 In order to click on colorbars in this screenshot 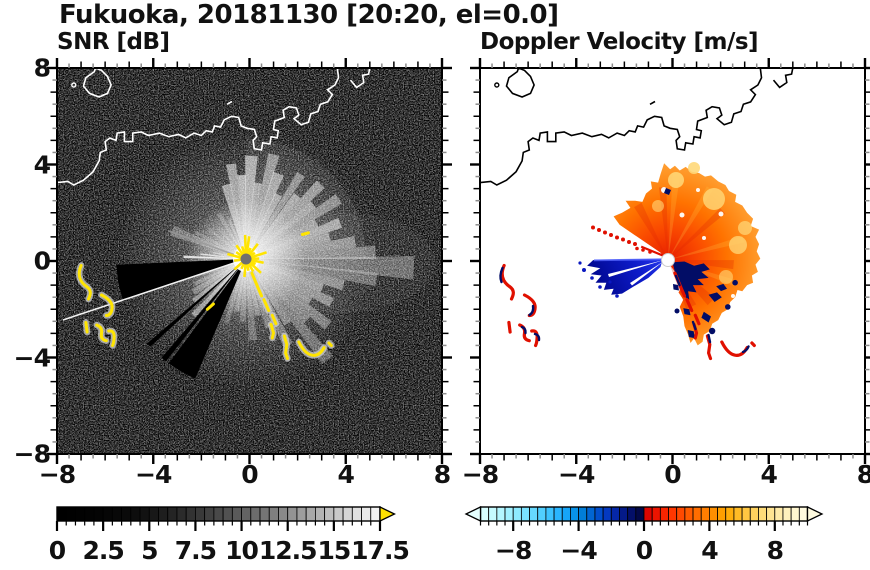, I will do `click(439, 518)`.